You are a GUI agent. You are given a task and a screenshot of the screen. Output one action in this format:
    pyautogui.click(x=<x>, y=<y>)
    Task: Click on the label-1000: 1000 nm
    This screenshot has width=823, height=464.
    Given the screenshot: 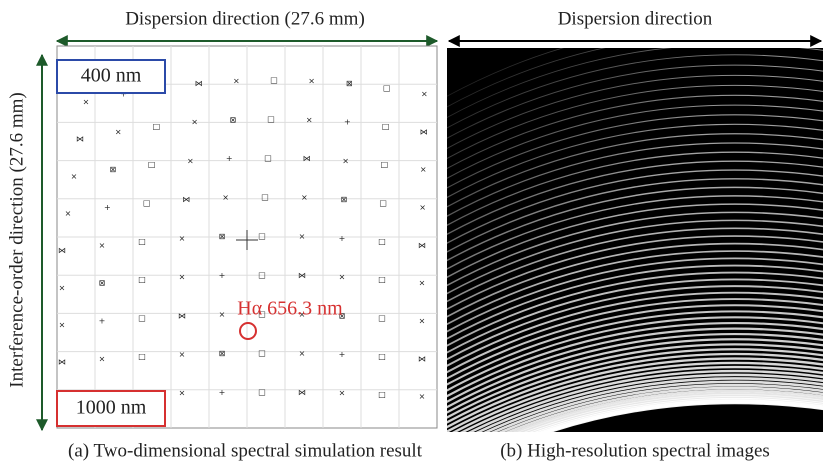 What is the action you would take?
    pyautogui.click(x=111, y=408)
    